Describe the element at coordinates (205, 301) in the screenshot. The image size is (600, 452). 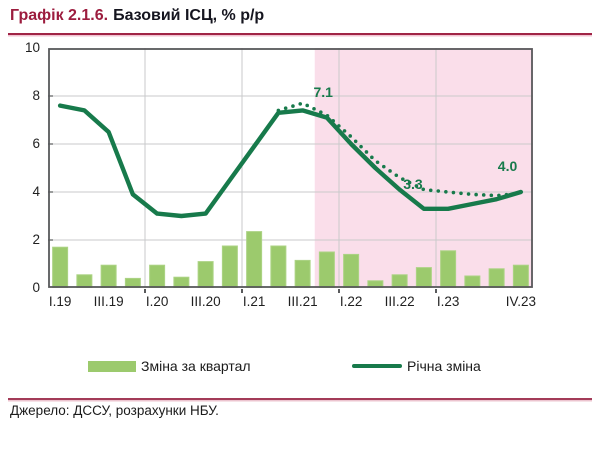
I see `x-axis-label: III.20` at that location.